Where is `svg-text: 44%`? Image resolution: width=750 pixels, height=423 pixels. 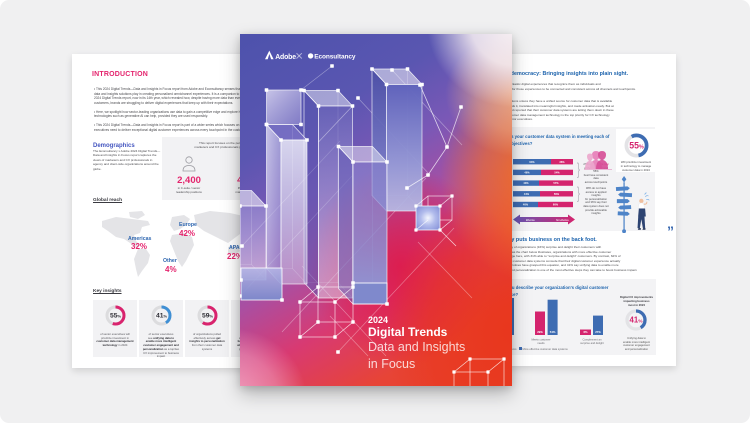 svg-text: 44% is located at coordinates (527, 194).